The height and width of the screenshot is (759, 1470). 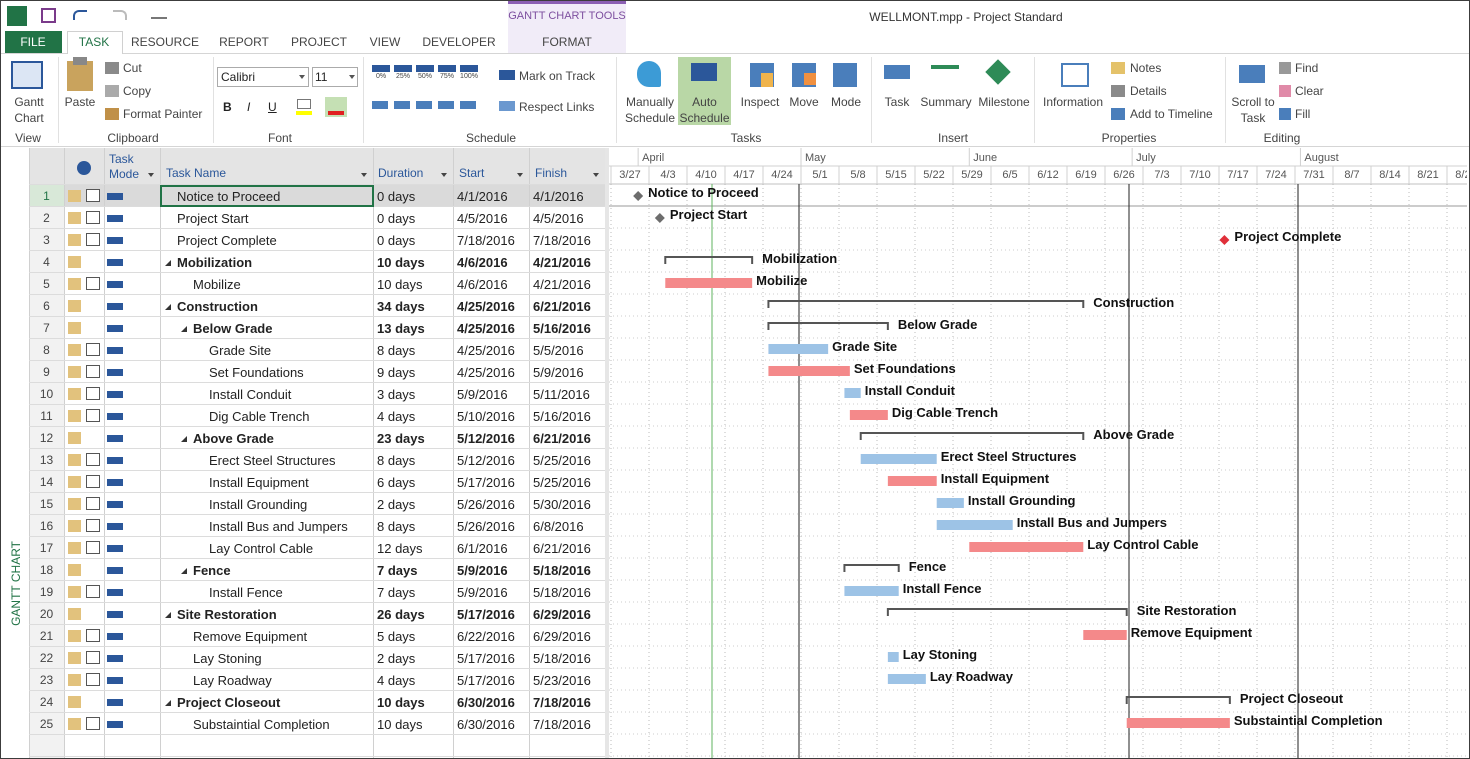 What do you see at coordinates (217, 306) in the screenshot?
I see `task-name: Construction` at bounding box center [217, 306].